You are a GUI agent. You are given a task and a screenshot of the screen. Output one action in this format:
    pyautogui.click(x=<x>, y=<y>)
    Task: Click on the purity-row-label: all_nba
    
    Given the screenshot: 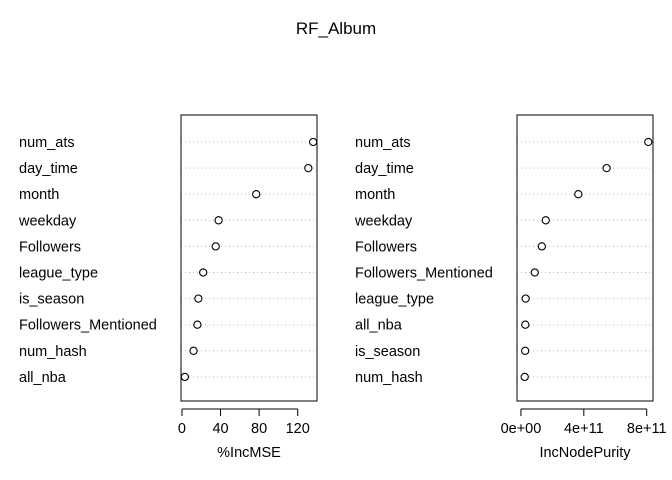 What is the action you would take?
    pyautogui.click(x=379, y=326)
    